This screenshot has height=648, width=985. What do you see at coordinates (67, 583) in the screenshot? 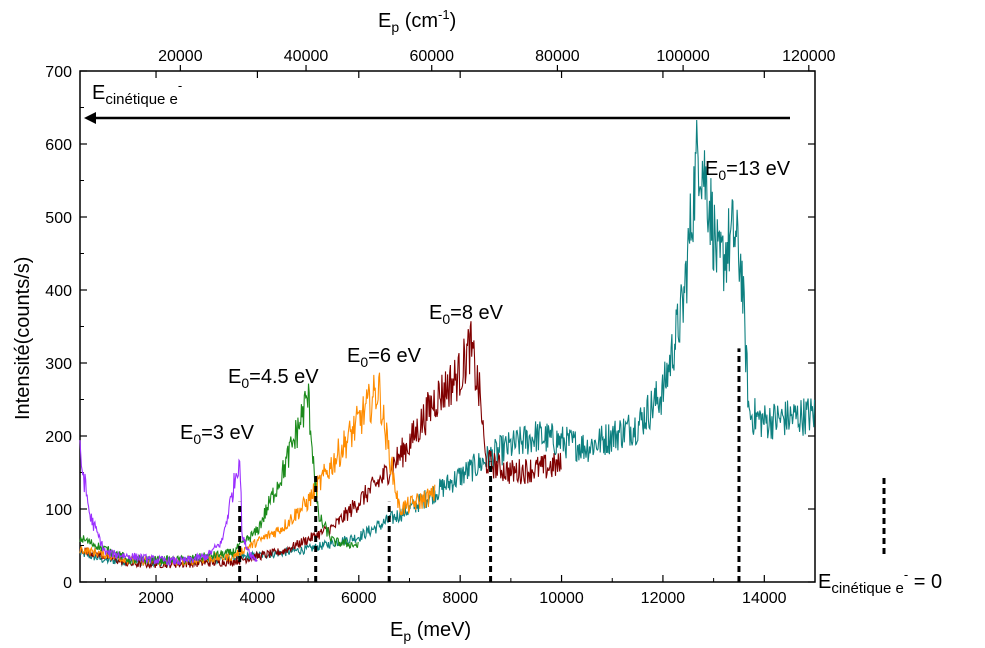
I see `y-tick-label: 0` at bounding box center [67, 583].